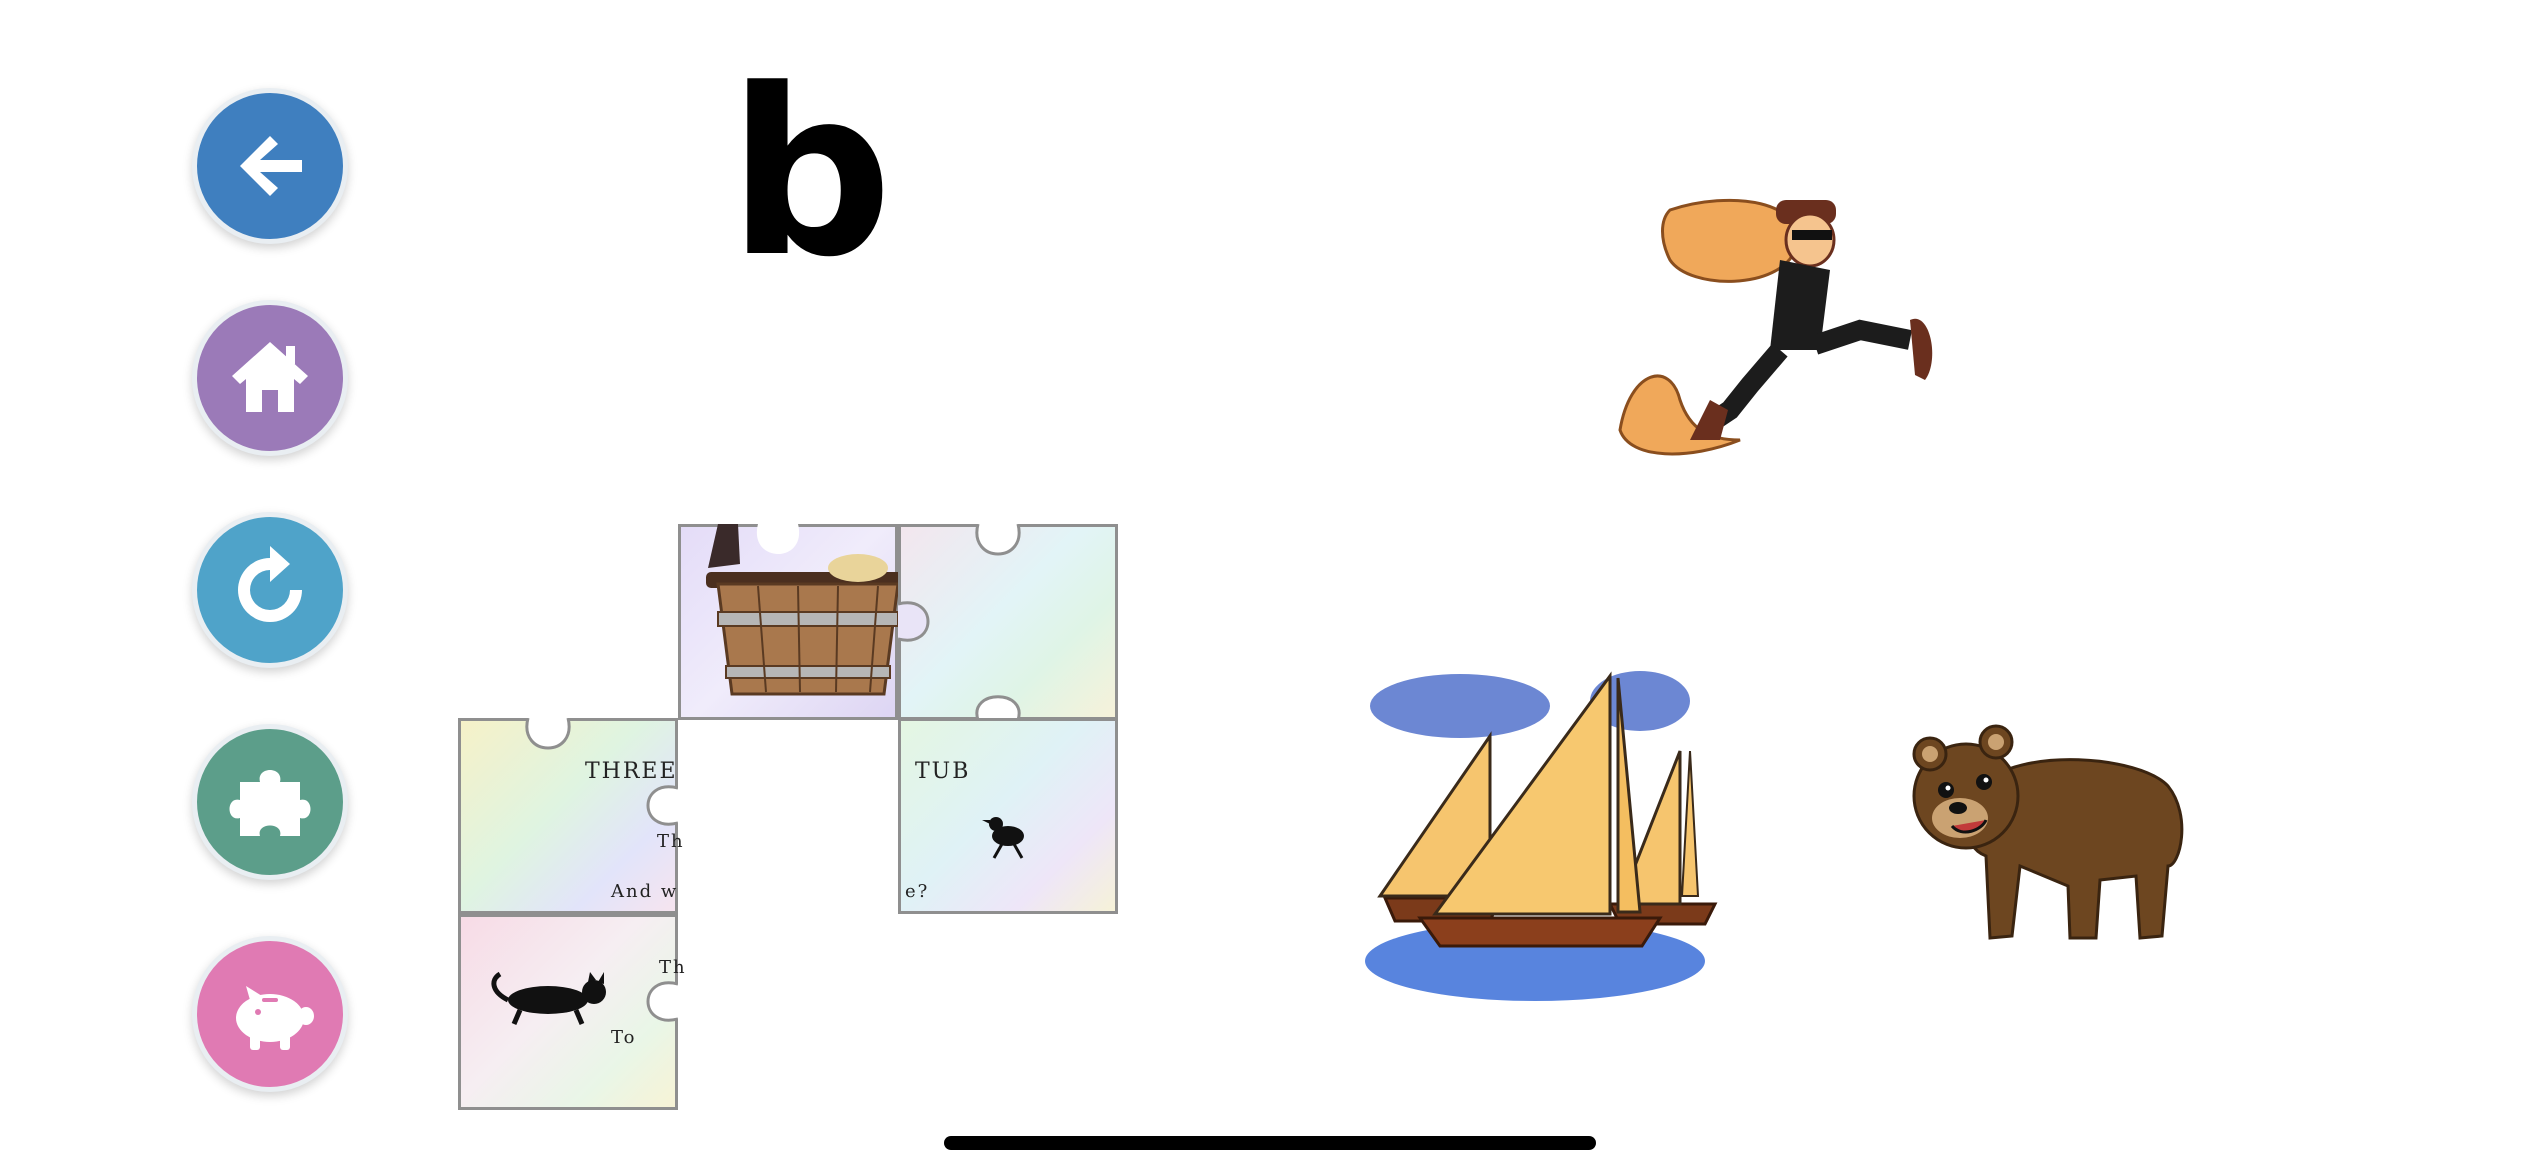 This screenshot has width=2532, height=1170. I want to click on piece-title-text: THREE, so click(631, 771).